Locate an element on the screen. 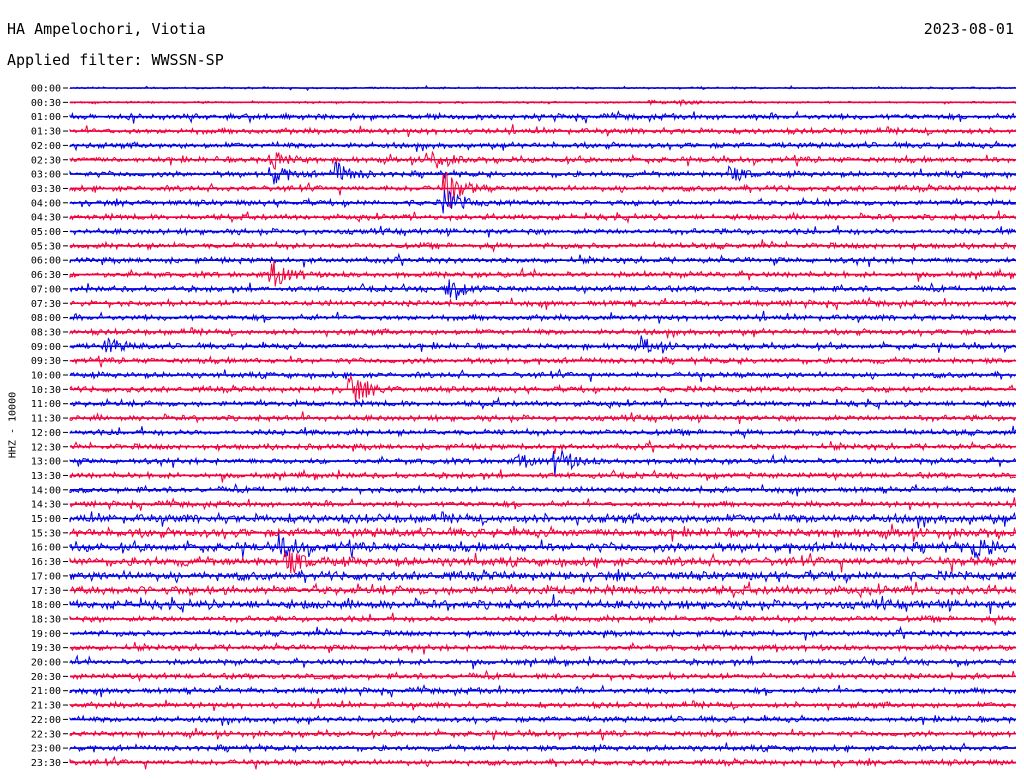 The width and height of the screenshot is (1024, 780). row-time-label: 11:30 is located at coordinates (46, 419).